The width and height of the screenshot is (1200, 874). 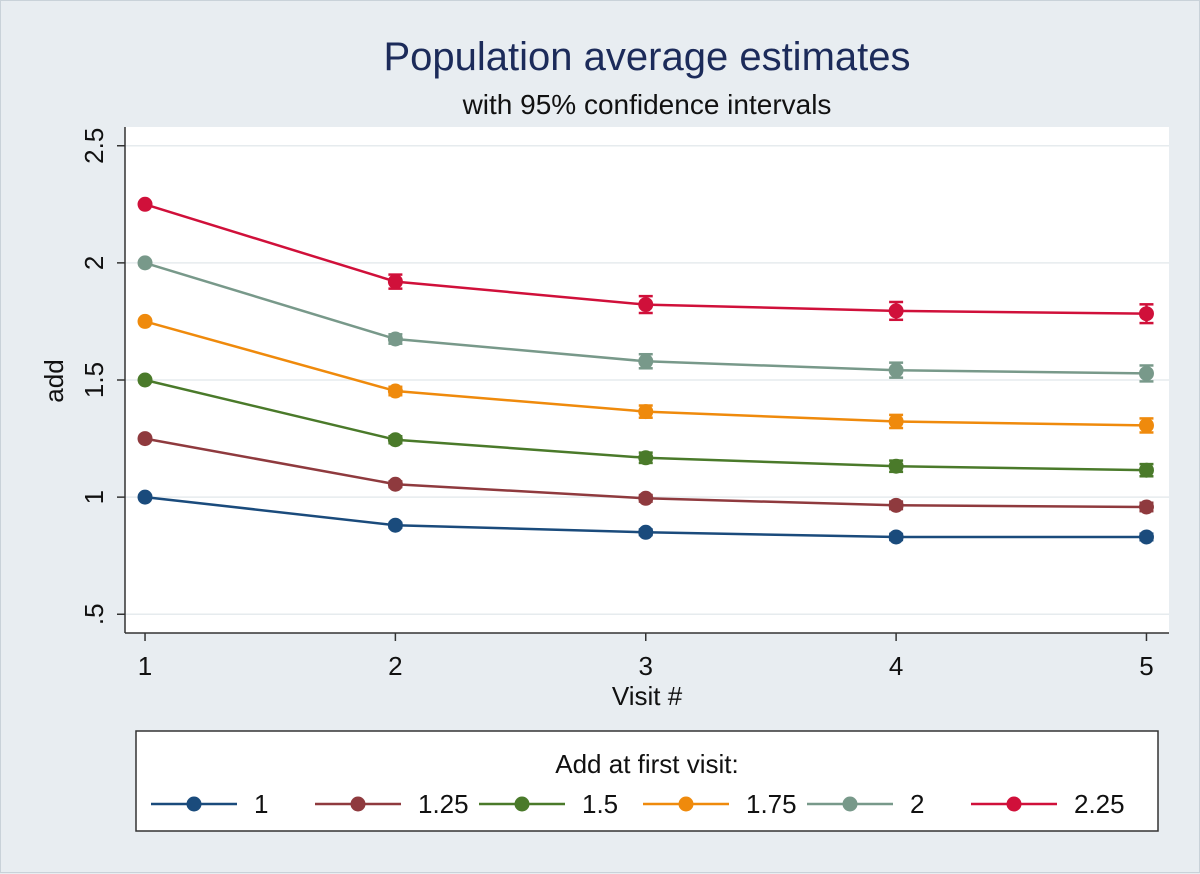 I want to click on legend-box, so click(x=647, y=781).